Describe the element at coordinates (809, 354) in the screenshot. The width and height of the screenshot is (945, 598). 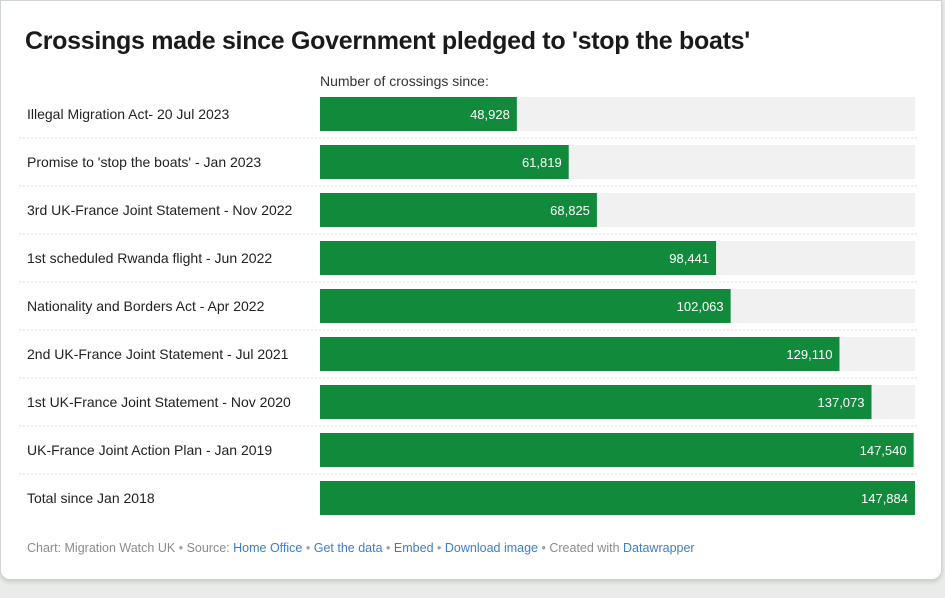
I see `value-label: 129,110` at that location.